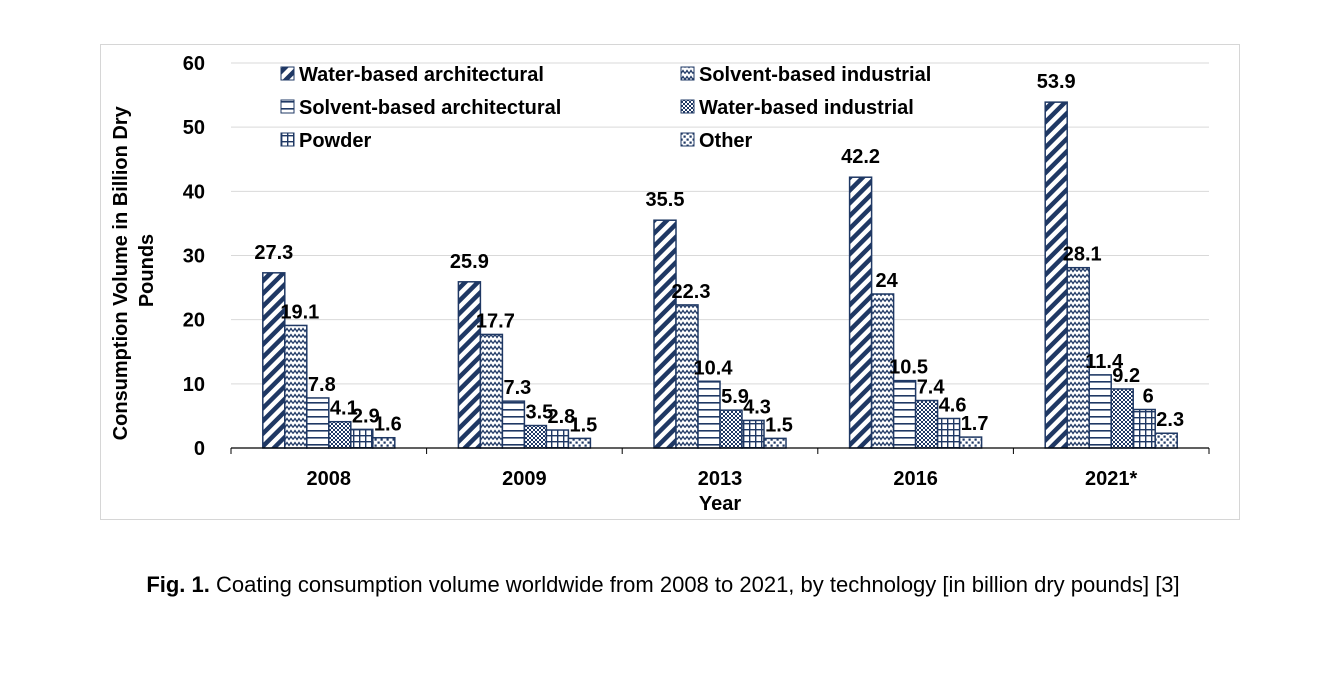 The height and width of the screenshot is (696, 1326). What do you see at coordinates (366, 416) in the screenshot?
I see `data-label: 2.9` at bounding box center [366, 416].